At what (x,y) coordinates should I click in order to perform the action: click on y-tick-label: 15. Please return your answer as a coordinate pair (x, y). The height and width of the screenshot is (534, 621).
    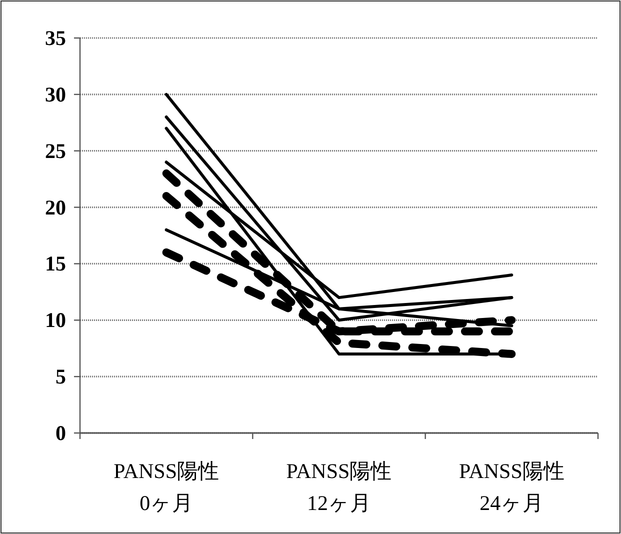
    Looking at the image, I should click on (55, 264).